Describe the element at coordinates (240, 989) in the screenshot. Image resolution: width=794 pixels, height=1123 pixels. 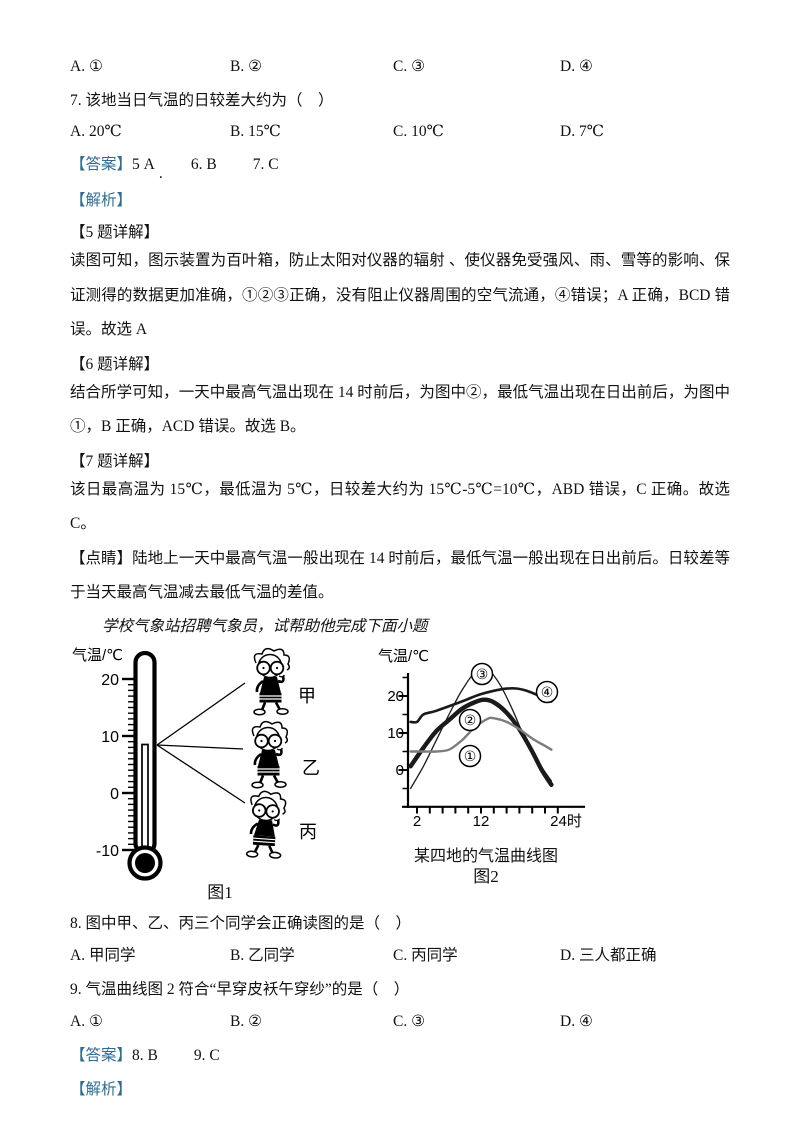
I see `question-9-stem: 9. 气温曲线图 2 符合“早穿皮袄午穿纱”的是（ ）` at that location.